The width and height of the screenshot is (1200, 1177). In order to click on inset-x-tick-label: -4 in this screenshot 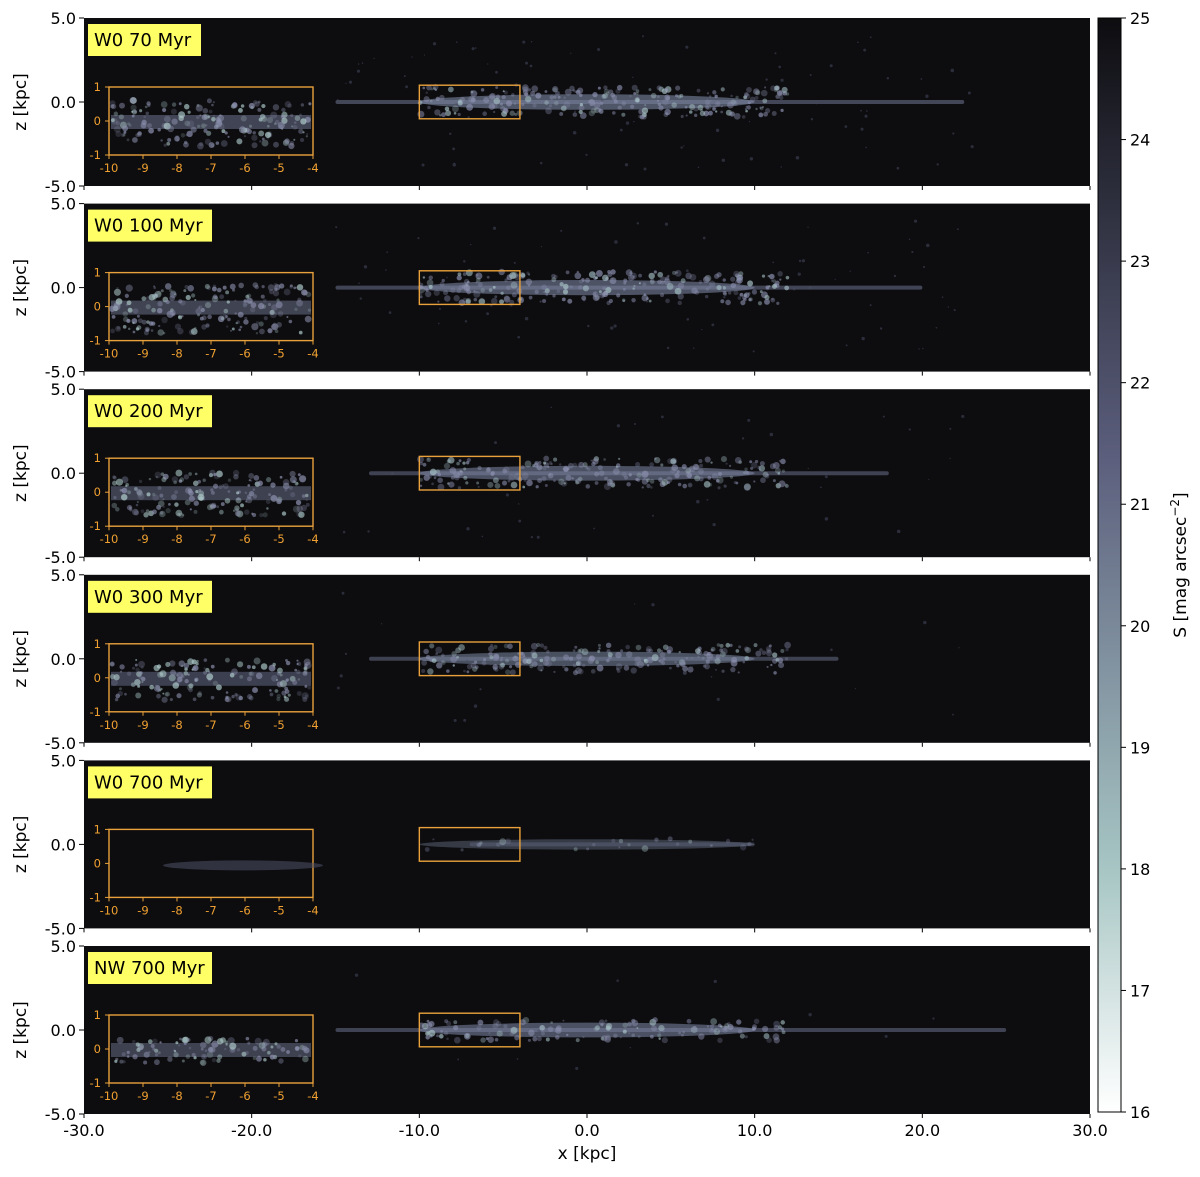, I will do `click(312, 725)`.